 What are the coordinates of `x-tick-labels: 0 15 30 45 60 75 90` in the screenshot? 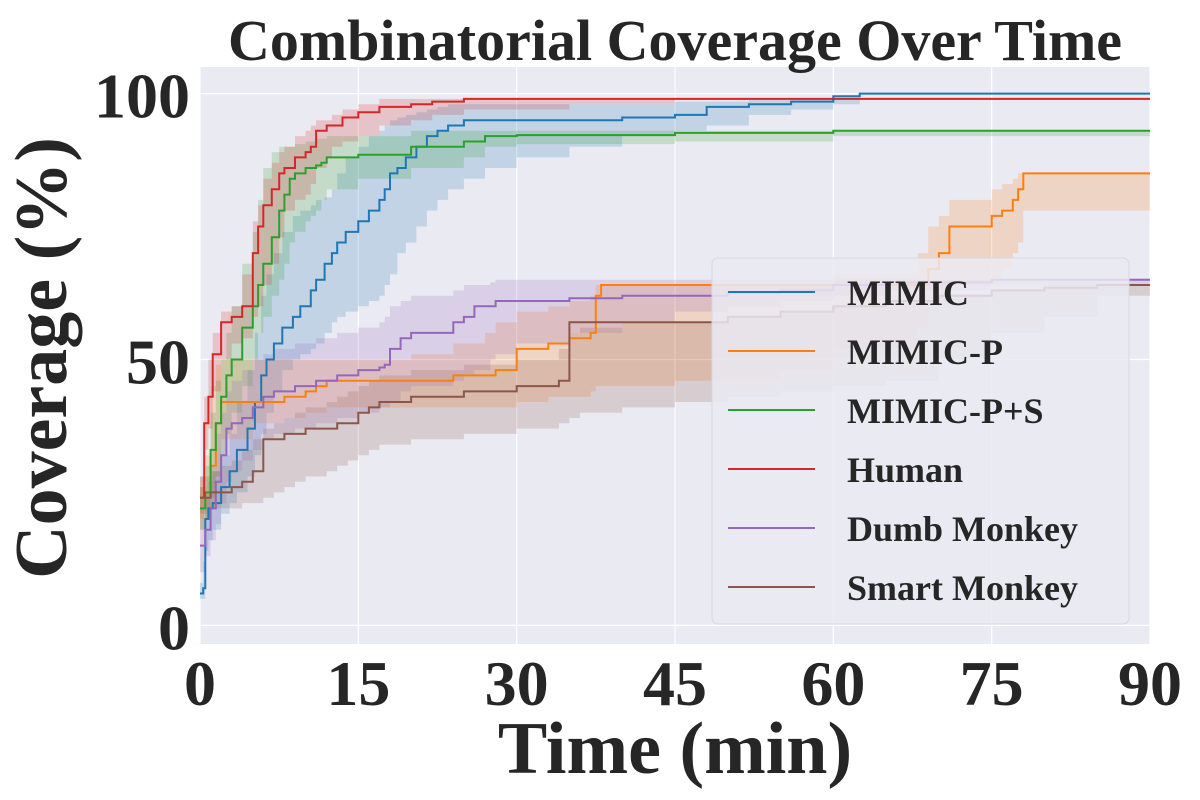 It's located at (683, 683).